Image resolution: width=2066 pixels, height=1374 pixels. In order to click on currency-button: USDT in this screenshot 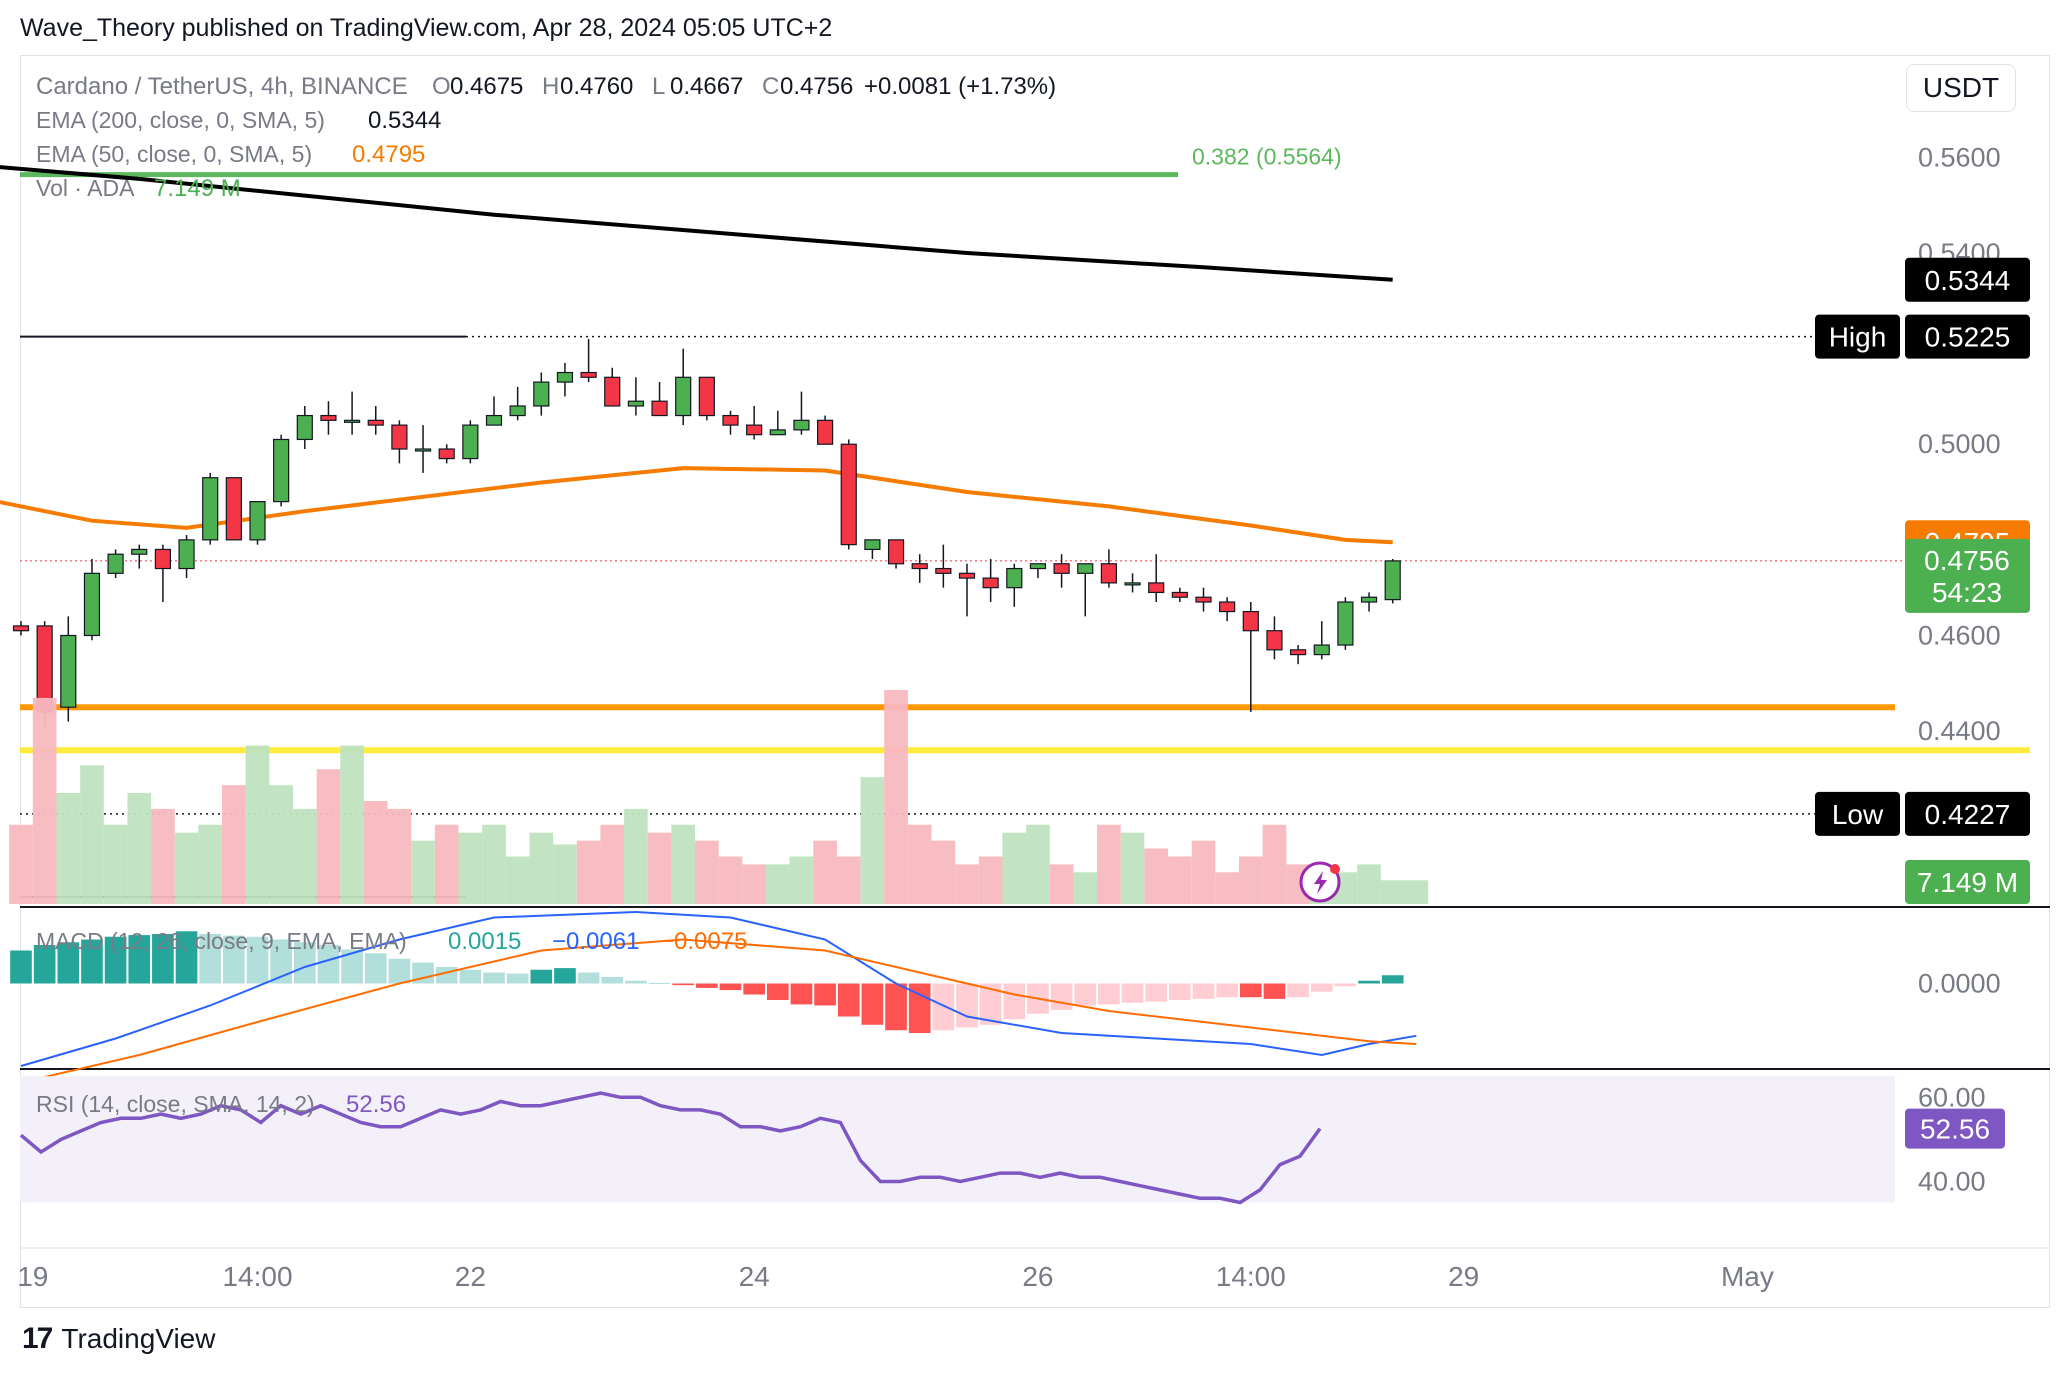, I will do `click(1961, 88)`.